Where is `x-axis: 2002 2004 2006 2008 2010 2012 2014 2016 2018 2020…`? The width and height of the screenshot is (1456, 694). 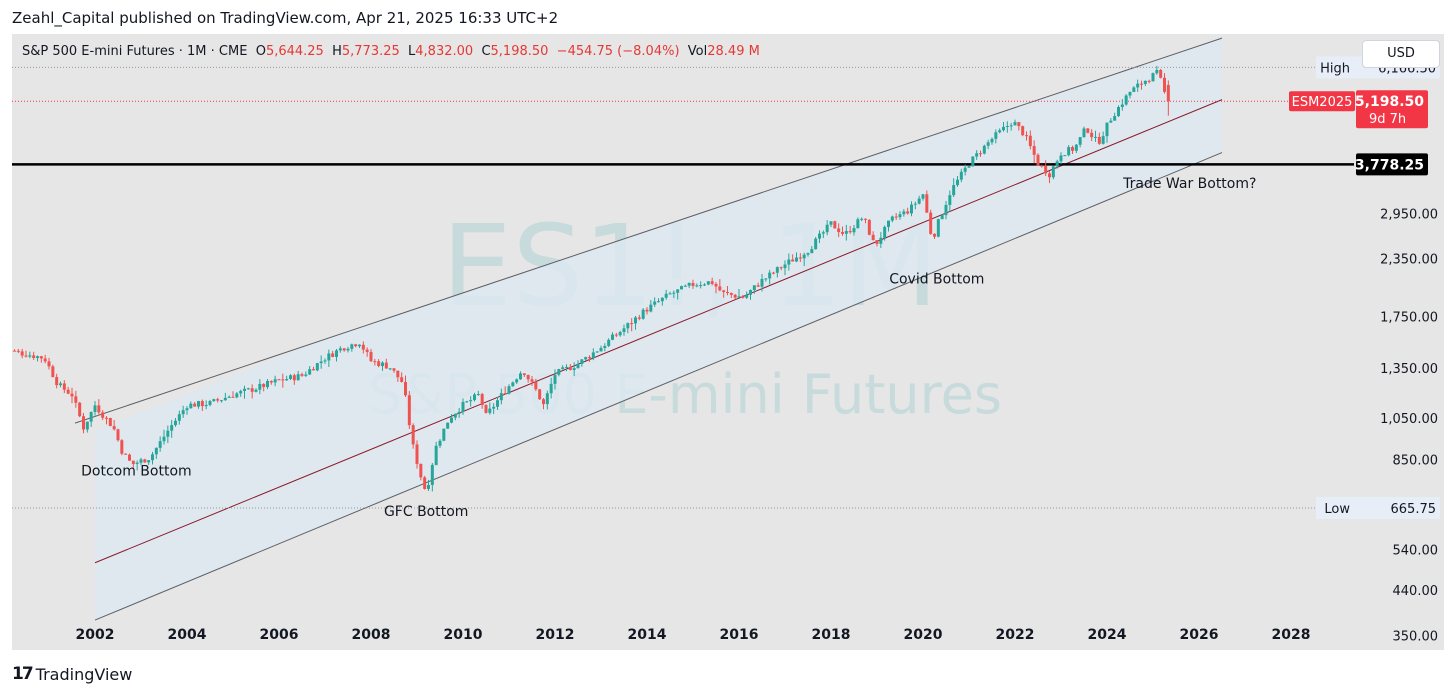
x-axis: 2002 2004 2006 2008 2010 2012 2014 2016 2018 2020… is located at coordinates (693, 635).